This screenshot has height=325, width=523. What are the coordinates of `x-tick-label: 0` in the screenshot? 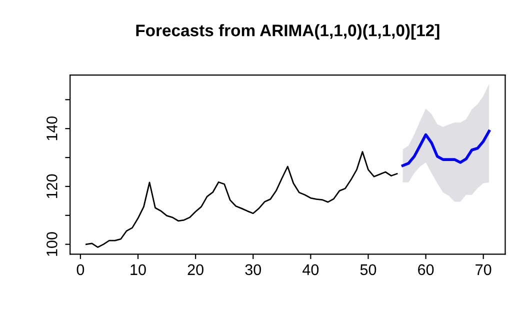 It's located at (80, 270).